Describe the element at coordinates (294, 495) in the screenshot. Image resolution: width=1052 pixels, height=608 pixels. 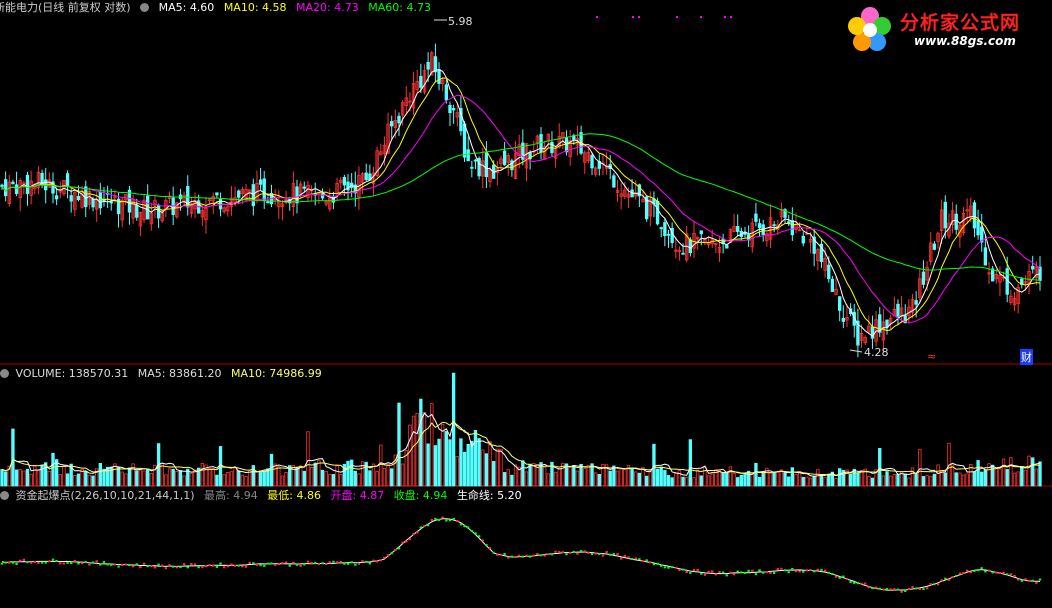
I see `indicator-low: 最低: 4.86` at that location.